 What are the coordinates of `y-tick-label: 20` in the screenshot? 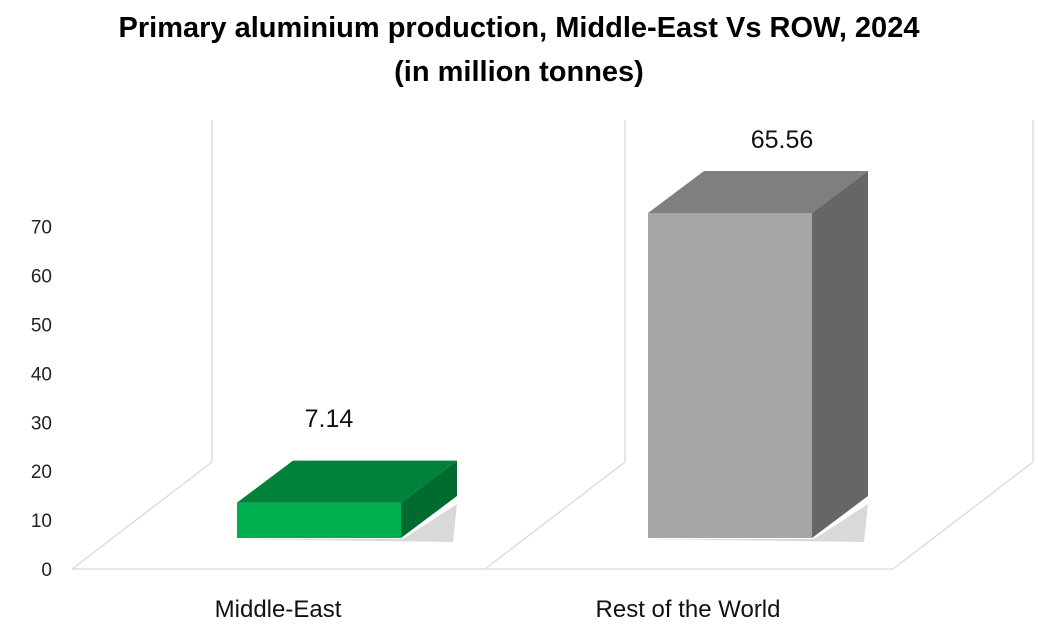 It's located at (41, 472).